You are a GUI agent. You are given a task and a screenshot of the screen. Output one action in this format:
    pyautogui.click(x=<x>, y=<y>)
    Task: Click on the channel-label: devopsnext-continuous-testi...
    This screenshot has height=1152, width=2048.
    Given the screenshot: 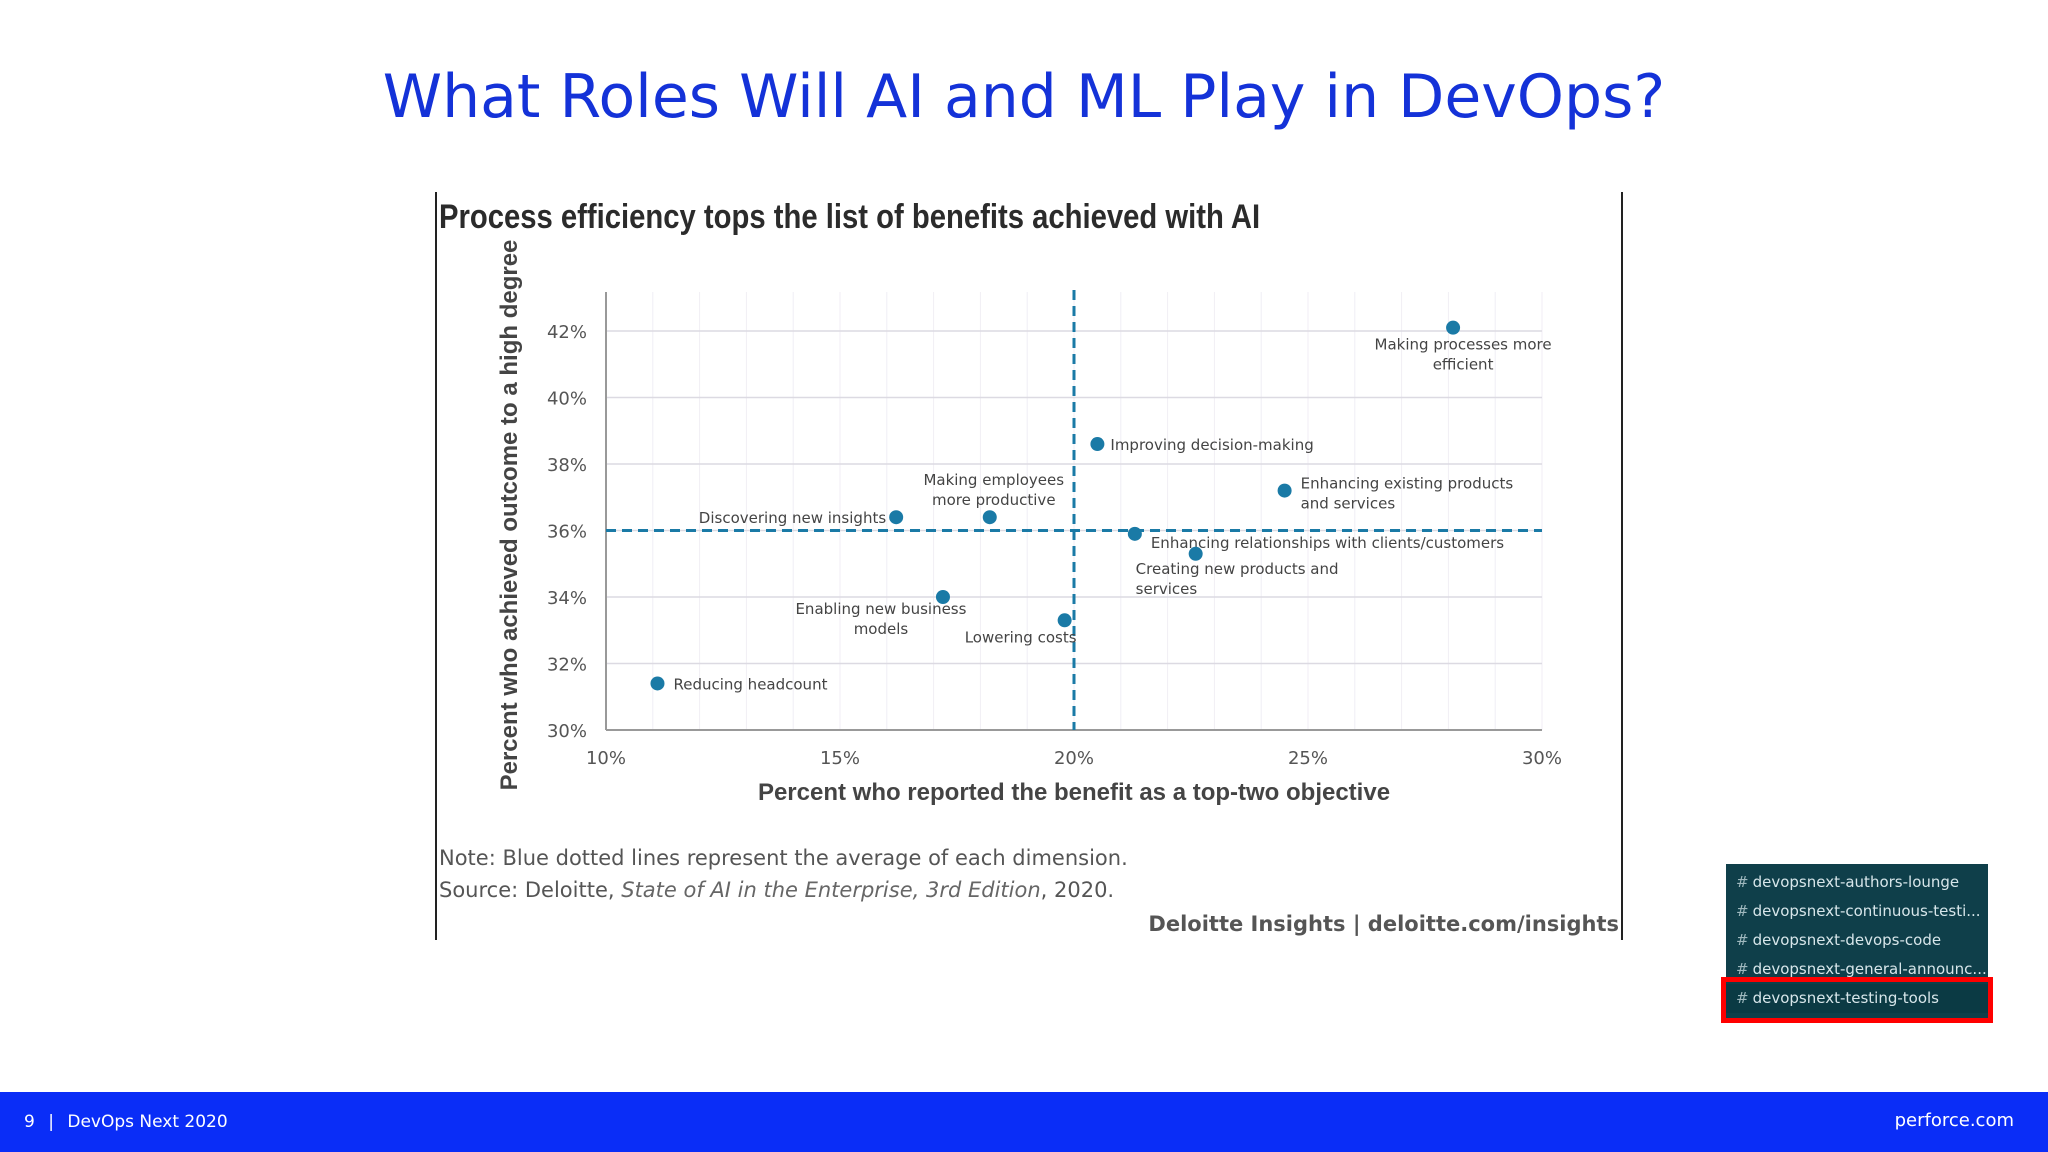 What is the action you would take?
    pyautogui.click(x=1866, y=911)
    